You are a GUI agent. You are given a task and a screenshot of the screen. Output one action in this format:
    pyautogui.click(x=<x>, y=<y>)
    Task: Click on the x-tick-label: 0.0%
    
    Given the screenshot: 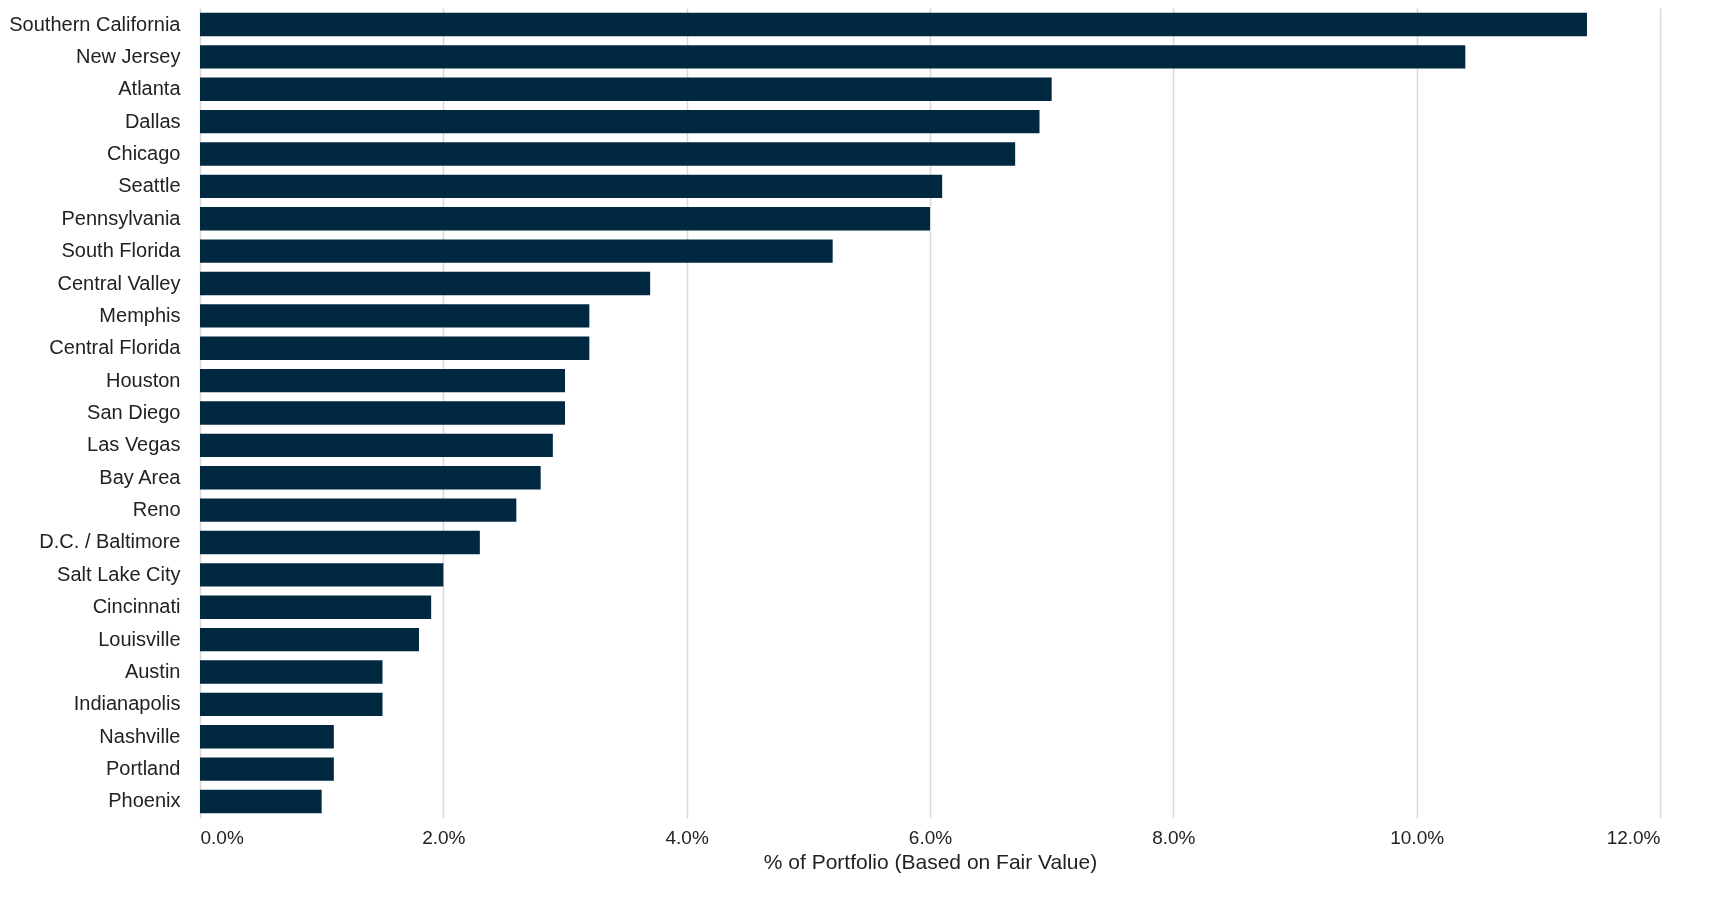 What is the action you would take?
    pyautogui.click(x=222, y=837)
    